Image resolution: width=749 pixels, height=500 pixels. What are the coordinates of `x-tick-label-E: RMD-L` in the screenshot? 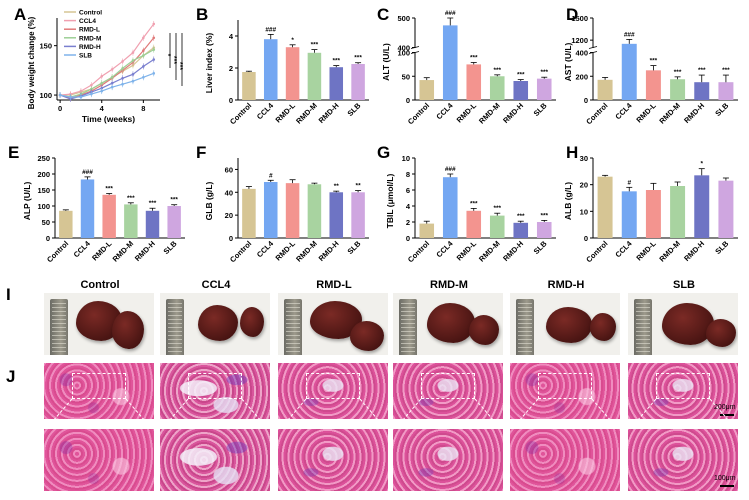 It's located at (102, 251).